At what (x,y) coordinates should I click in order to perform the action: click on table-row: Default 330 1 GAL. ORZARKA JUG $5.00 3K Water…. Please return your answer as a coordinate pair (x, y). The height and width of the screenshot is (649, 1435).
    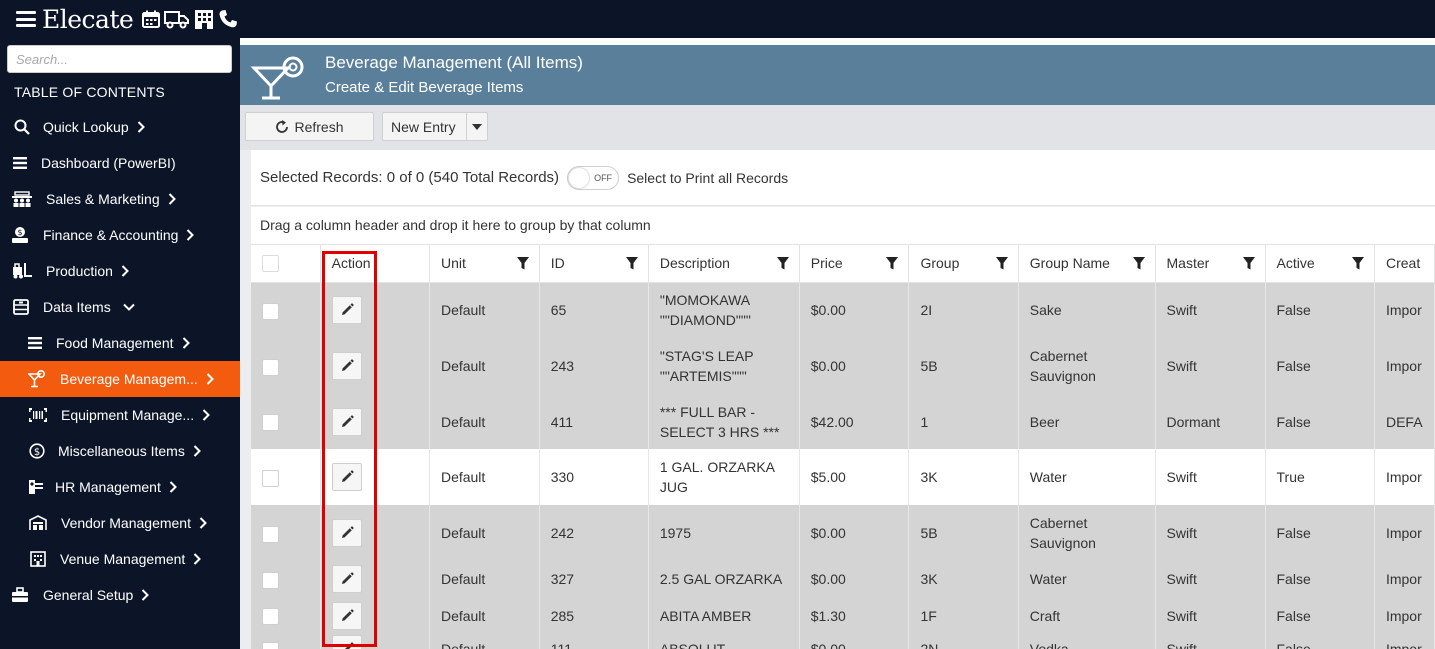
    Looking at the image, I should click on (843, 477).